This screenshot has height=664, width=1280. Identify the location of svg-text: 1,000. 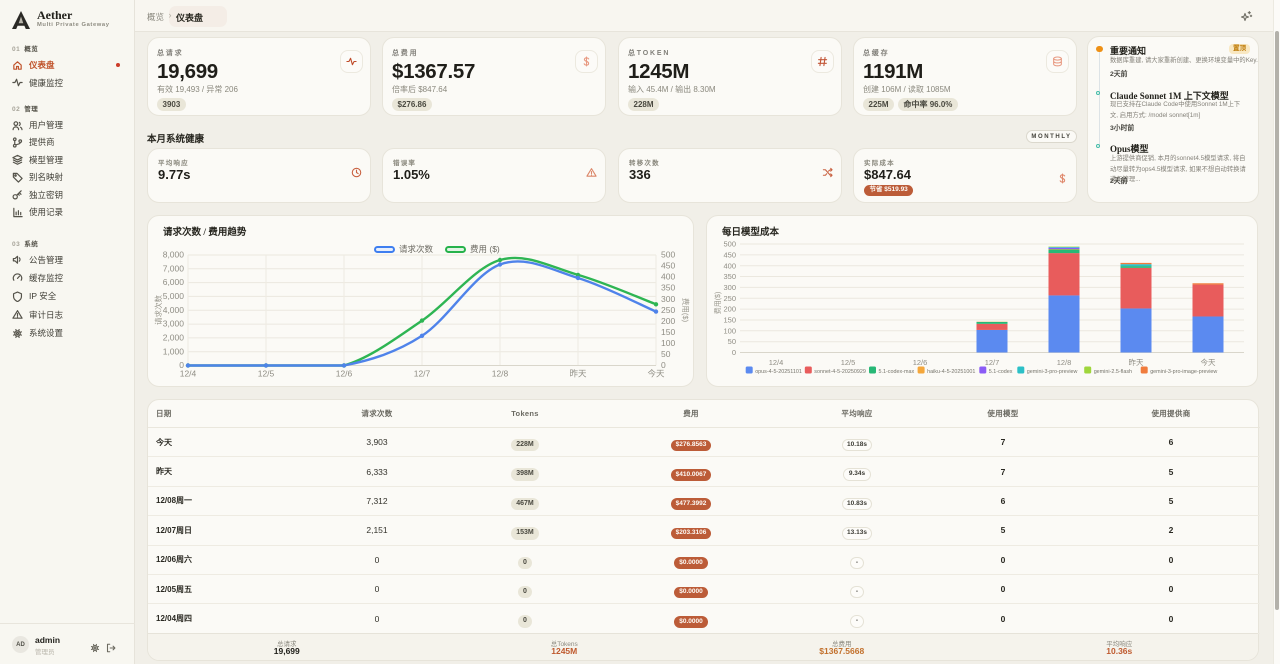
(174, 351).